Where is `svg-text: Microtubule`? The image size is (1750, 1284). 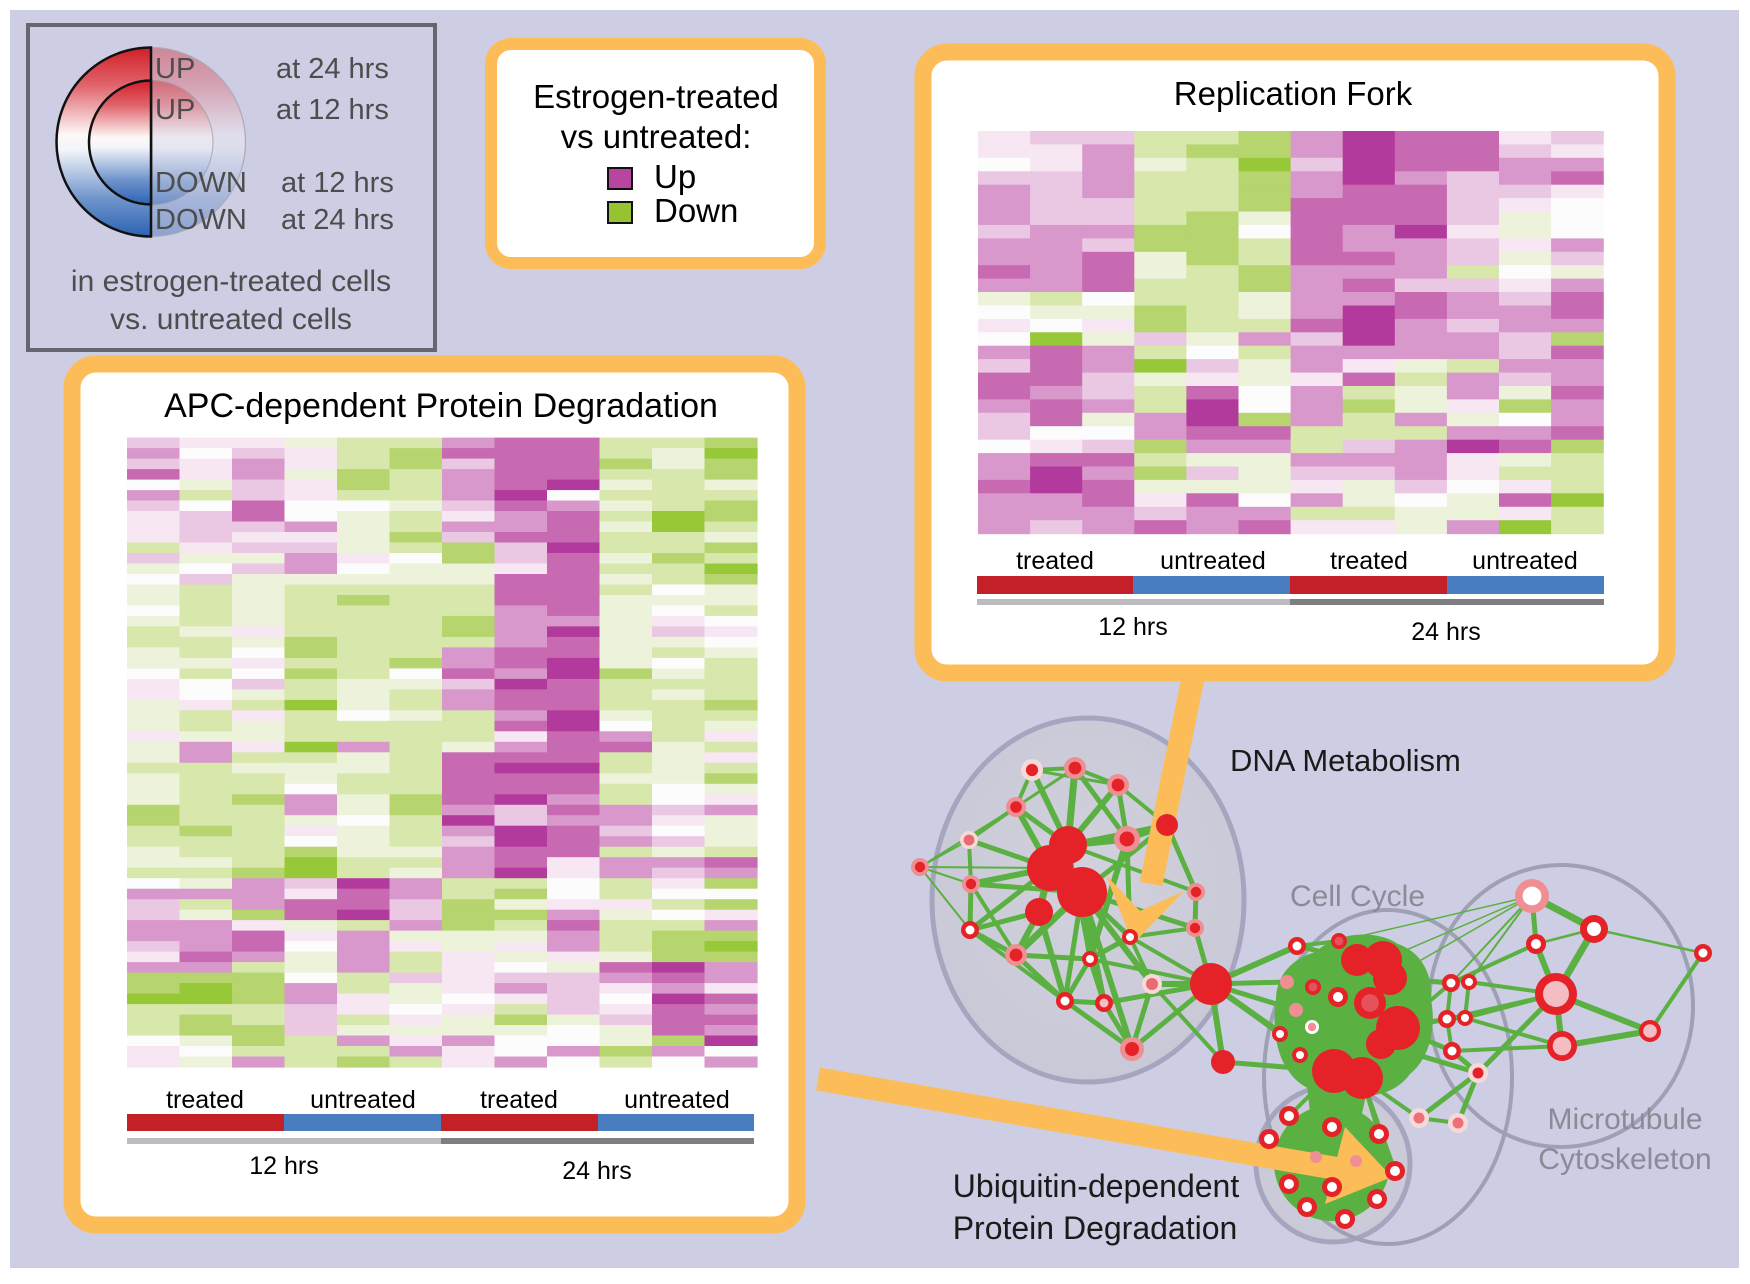
svg-text: Microtubule is located at coordinates (1624, 1119).